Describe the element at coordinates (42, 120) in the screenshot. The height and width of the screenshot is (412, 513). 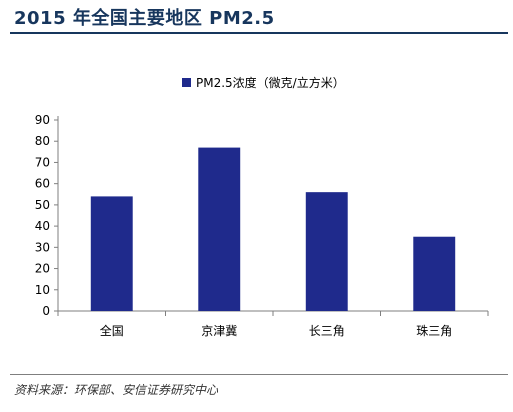
I see `y-tick-label: 90` at that location.